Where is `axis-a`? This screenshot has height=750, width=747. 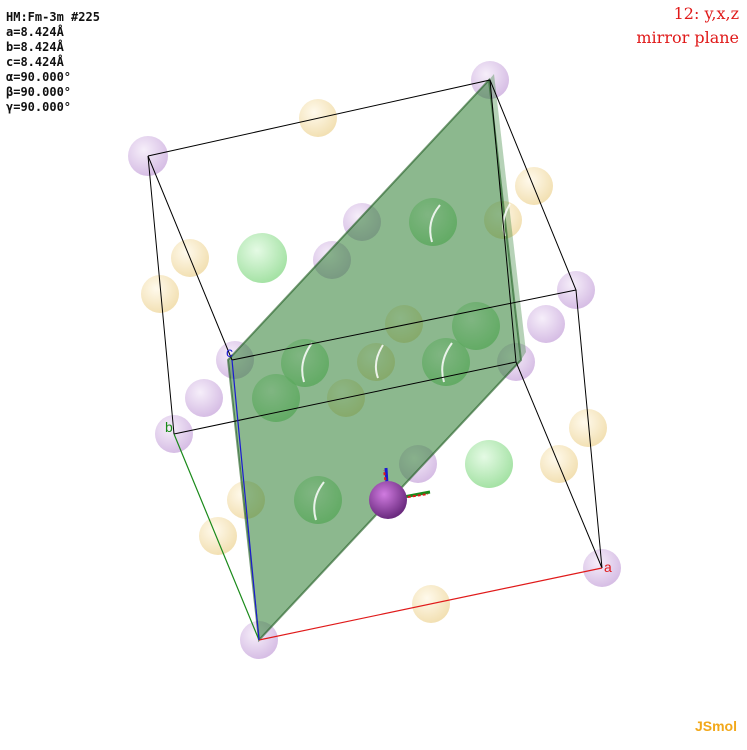
axis-a is located at coordinates (430, 604).